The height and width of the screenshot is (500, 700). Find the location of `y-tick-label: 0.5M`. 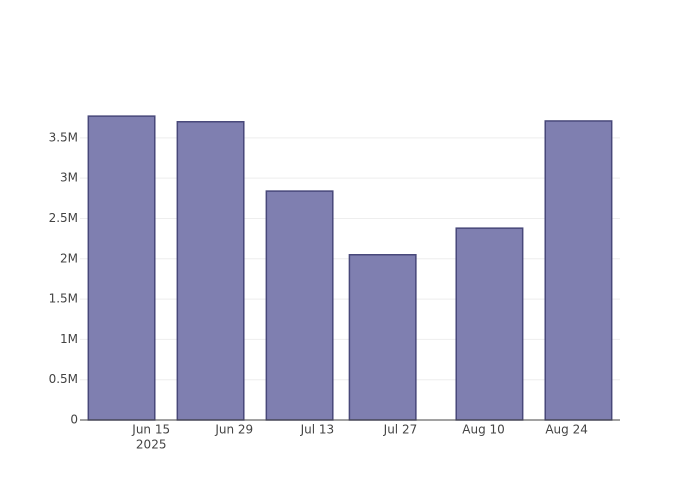

y-tick-label: 0.5M is located at coordinates (63, 379).